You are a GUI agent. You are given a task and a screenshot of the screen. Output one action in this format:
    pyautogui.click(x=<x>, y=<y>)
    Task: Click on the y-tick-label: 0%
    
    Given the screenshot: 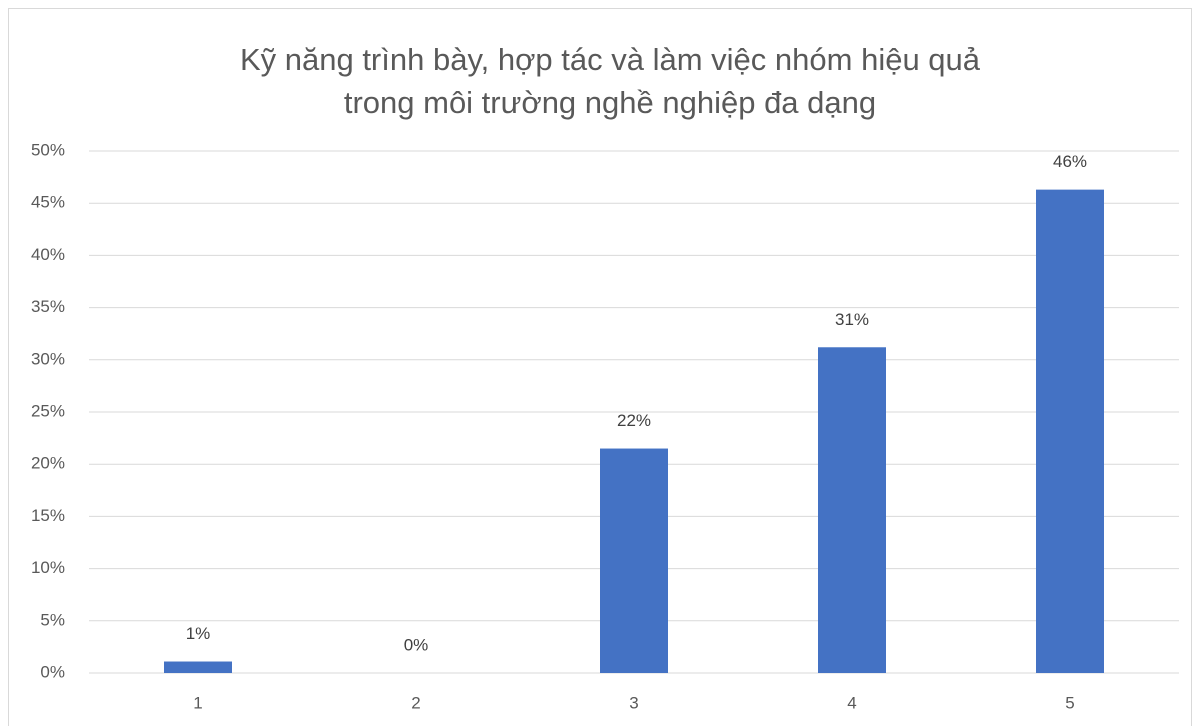 What is the action you would take?
    pyautogui.click(x=52, y=671)
    